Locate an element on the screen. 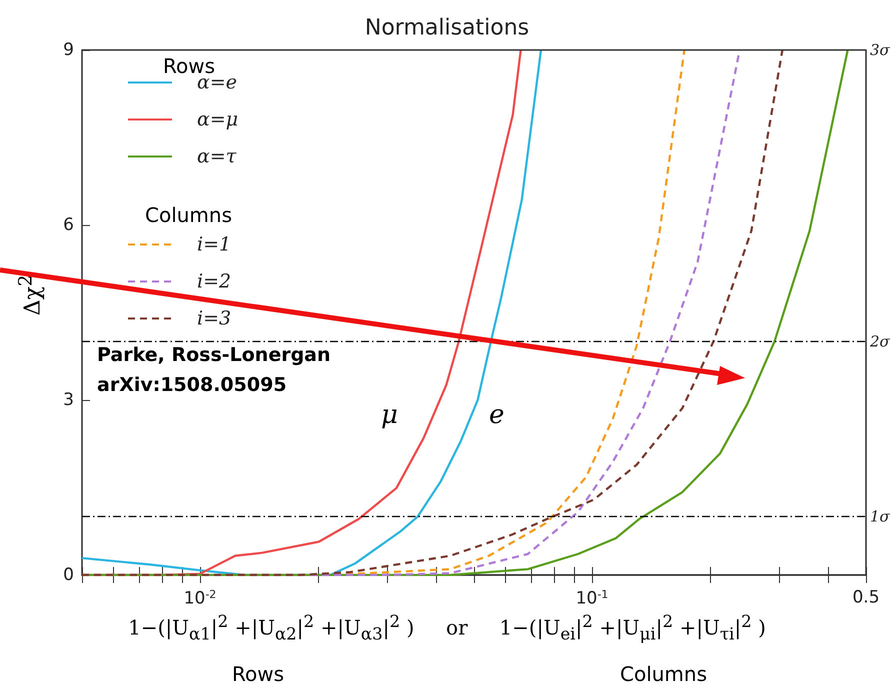 The image size is (894, 692). legend-label: α=μ is located at coordinates (217, 119).